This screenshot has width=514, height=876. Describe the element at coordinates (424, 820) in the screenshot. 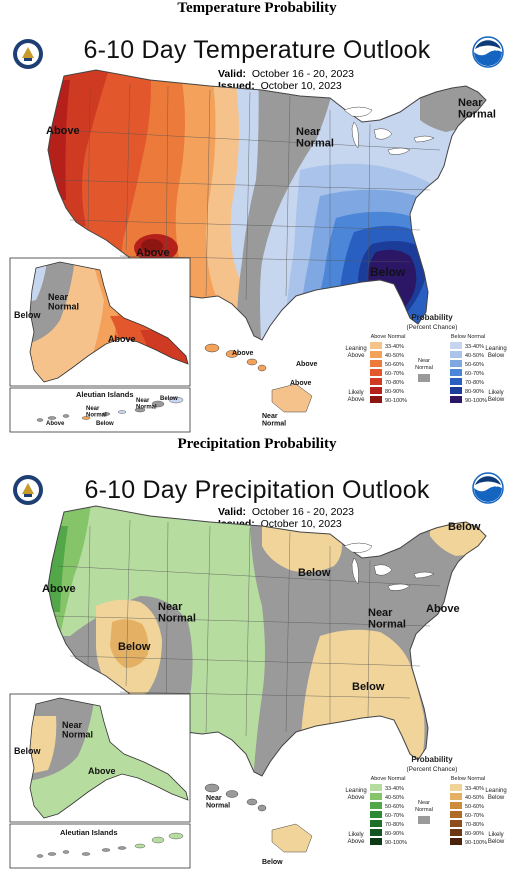

I see `precipitation-legend-near-swatch` at that location.